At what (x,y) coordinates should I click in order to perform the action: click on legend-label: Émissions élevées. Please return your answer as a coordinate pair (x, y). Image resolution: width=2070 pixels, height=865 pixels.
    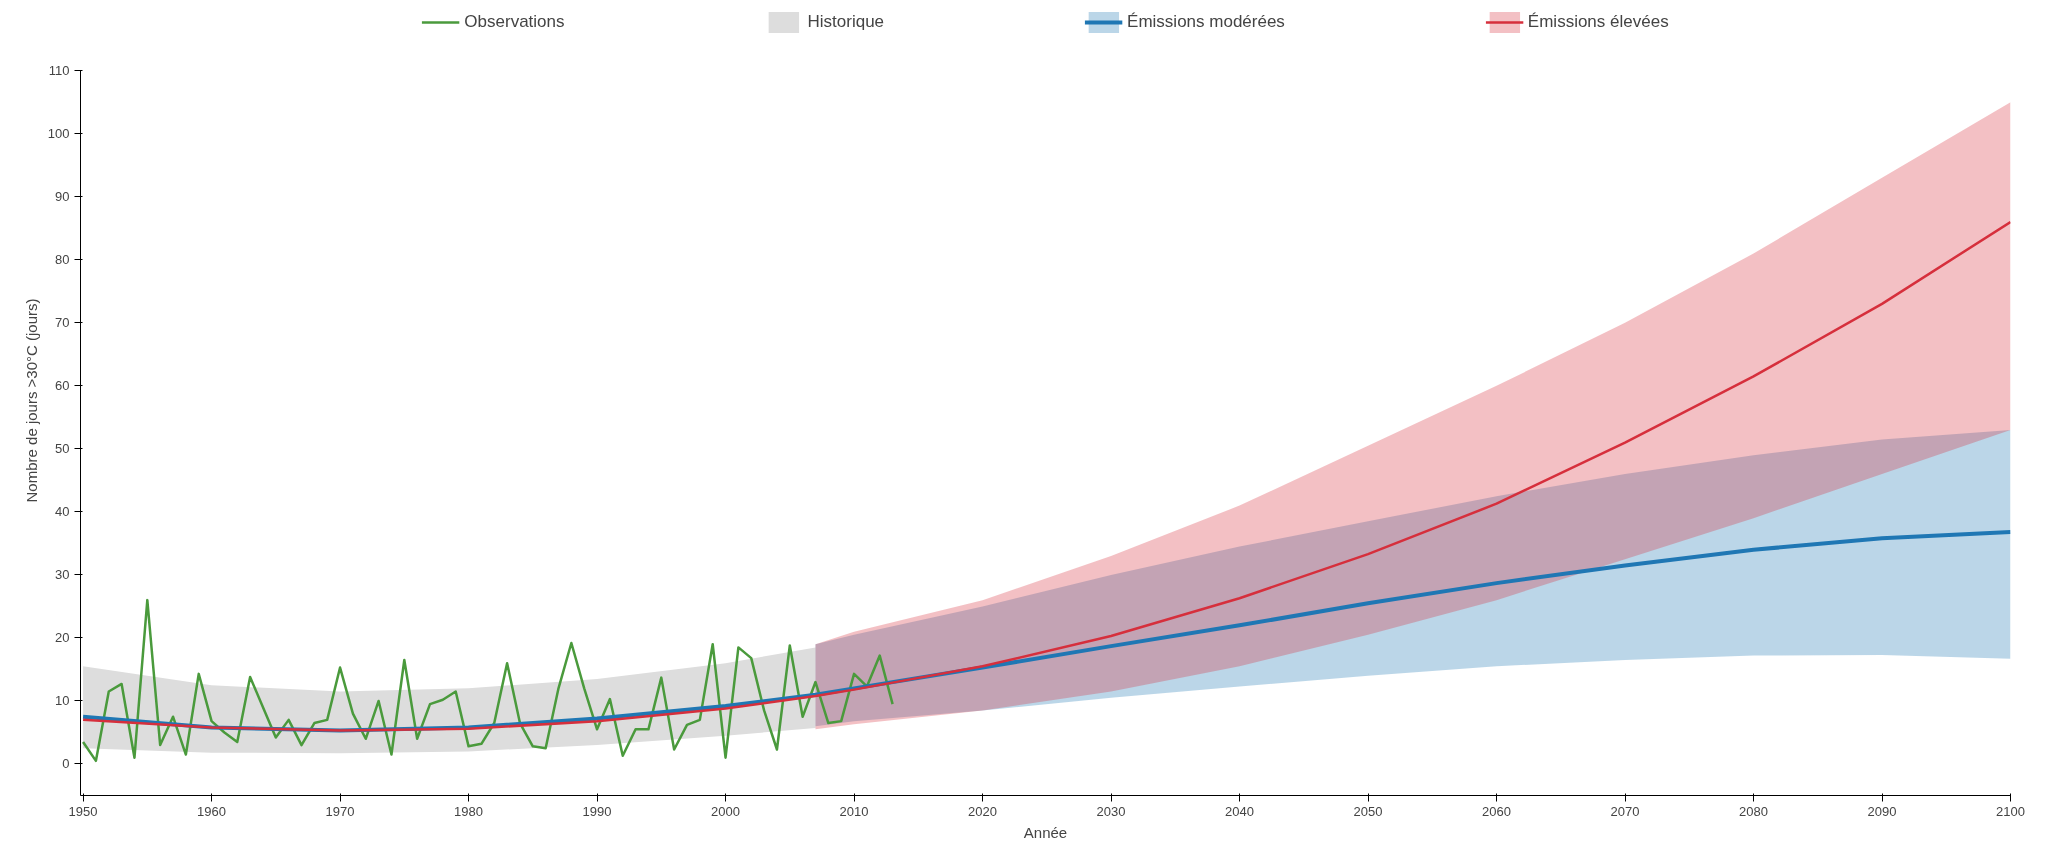
    Looking at the image, I should click on (1598, 22).